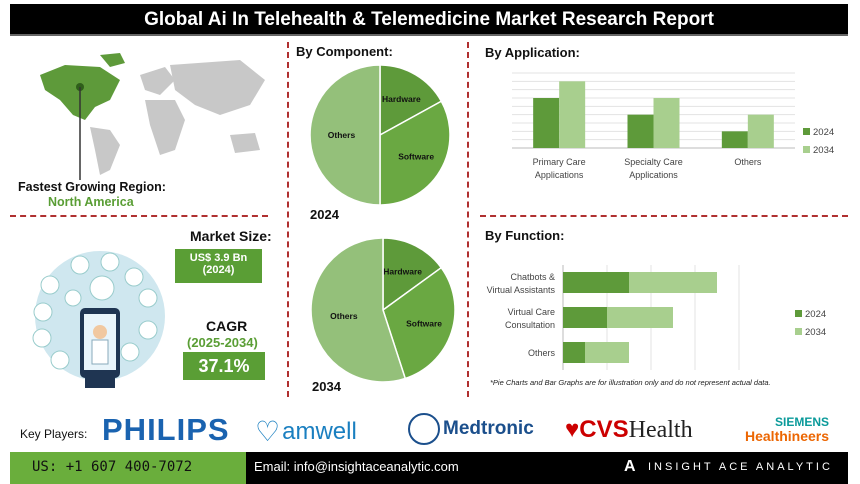 This screenshot has width=860, height=484. I want to click on brand-name: INSIGHT ACE ANALYTIC, so click(740, 467).